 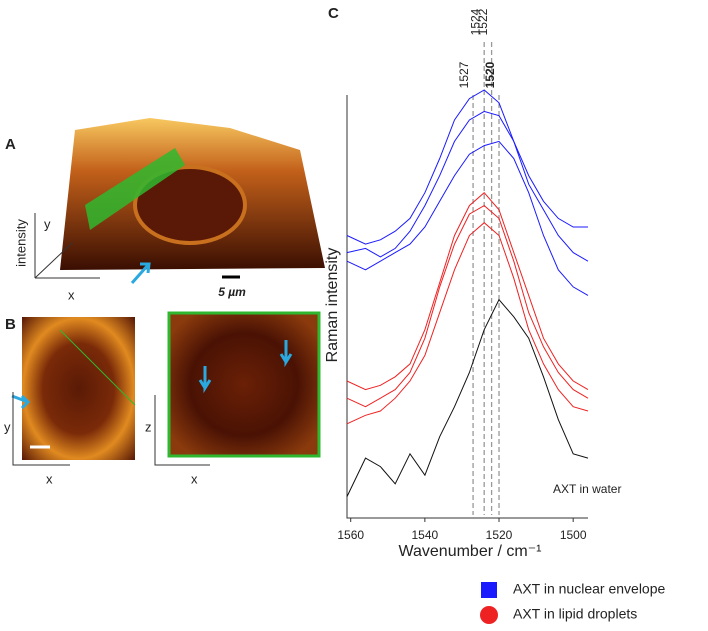 I want to click on legend-label: AXT in lipid droplets, so click(x=575, y=614).